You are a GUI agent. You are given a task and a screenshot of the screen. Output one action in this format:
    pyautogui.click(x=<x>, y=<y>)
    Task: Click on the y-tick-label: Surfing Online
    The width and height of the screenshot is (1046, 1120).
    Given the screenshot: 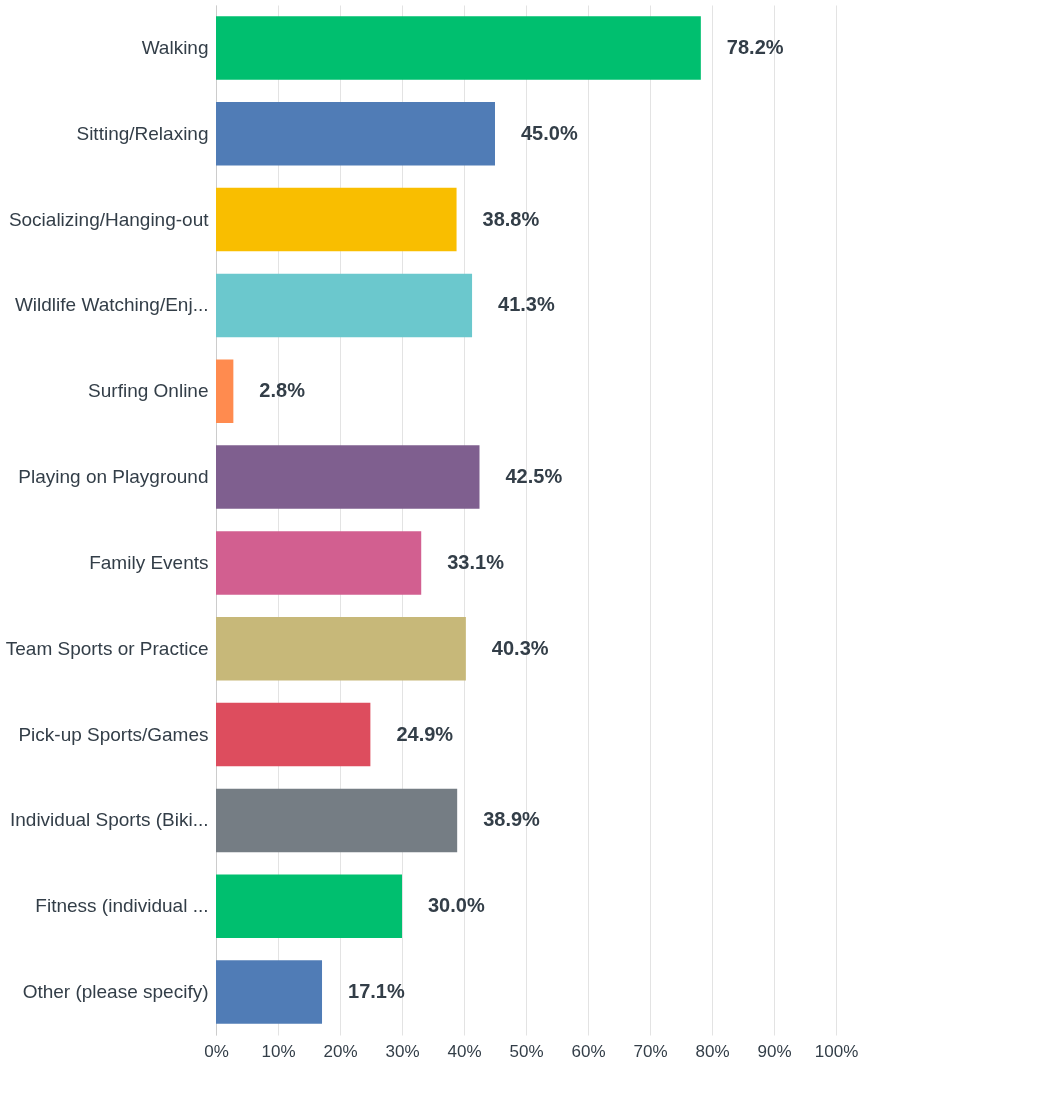 What is the action you would take?
    pyautogui.click(x=148, y=391)
    